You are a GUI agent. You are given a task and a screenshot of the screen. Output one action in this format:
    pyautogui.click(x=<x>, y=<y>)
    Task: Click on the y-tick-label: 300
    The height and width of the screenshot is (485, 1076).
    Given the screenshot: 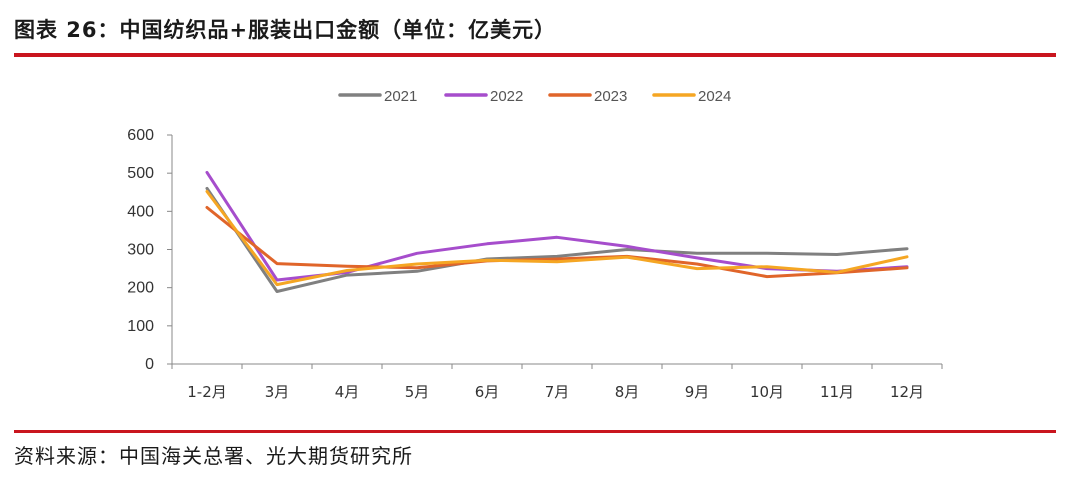 What is the action you would take?
    pyautogui.click(x=140, y=250)
    